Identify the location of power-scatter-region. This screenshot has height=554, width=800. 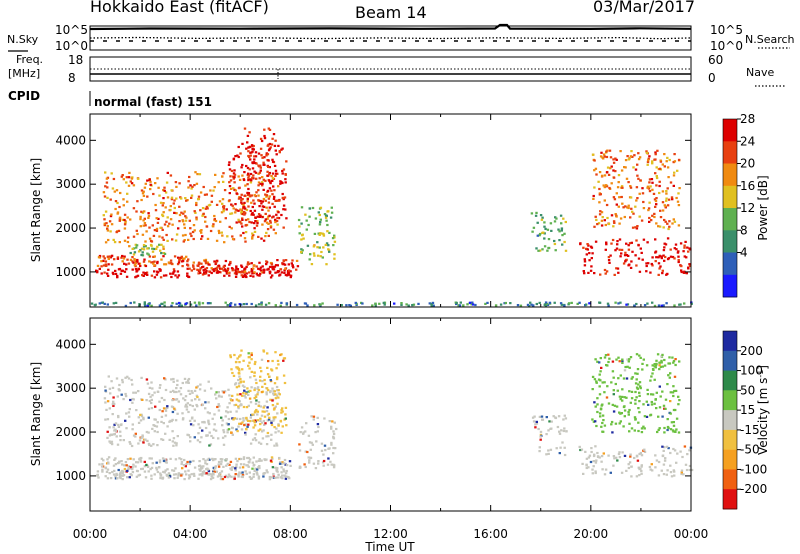
(246, 266).